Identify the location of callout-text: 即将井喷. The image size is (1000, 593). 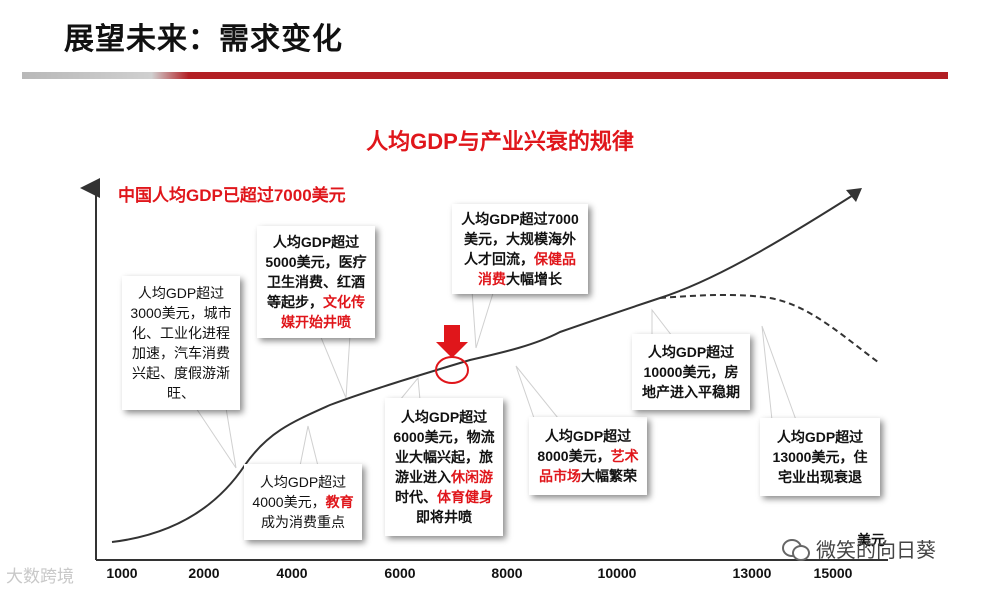
(444, 517).